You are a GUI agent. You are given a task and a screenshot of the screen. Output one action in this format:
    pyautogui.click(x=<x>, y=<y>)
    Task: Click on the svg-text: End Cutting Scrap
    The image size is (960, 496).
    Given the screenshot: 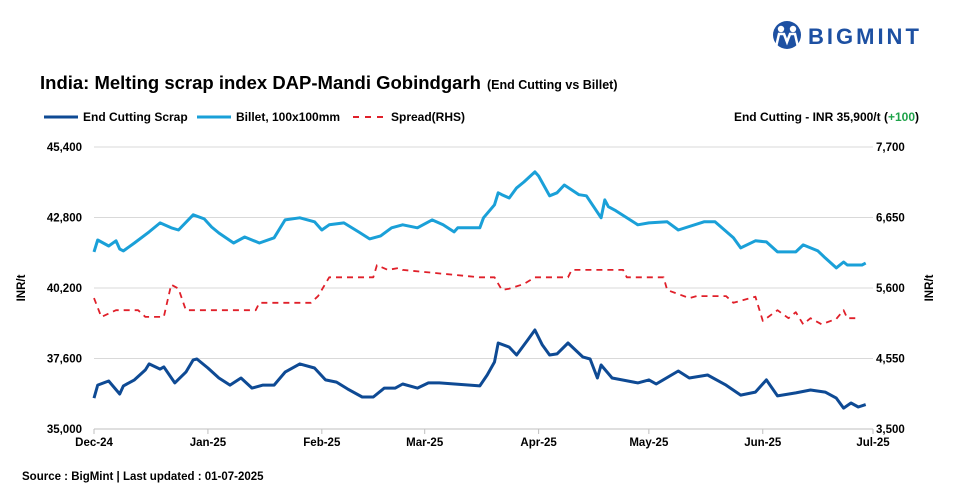 What is the action you would take?
    pyautogui.click(x=135, y=117)
    